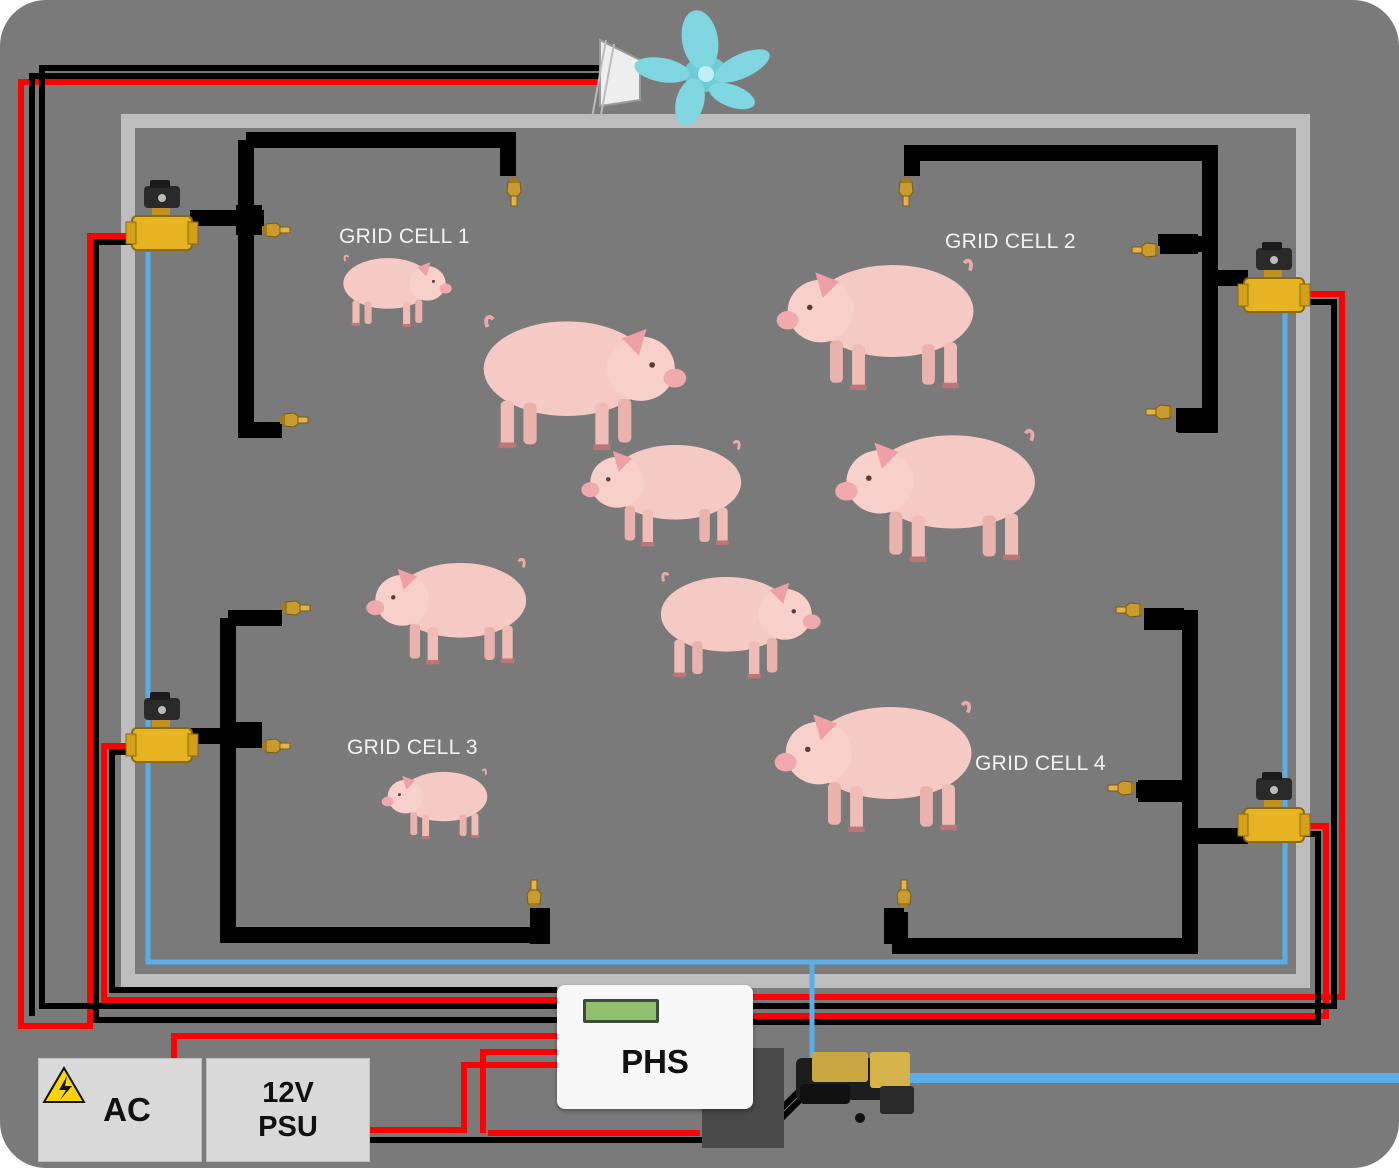  Describe the element at coordinates (1040, 763) in the screenshot. I see `grid-cell-4-label: GRID CELL 4` at that location.